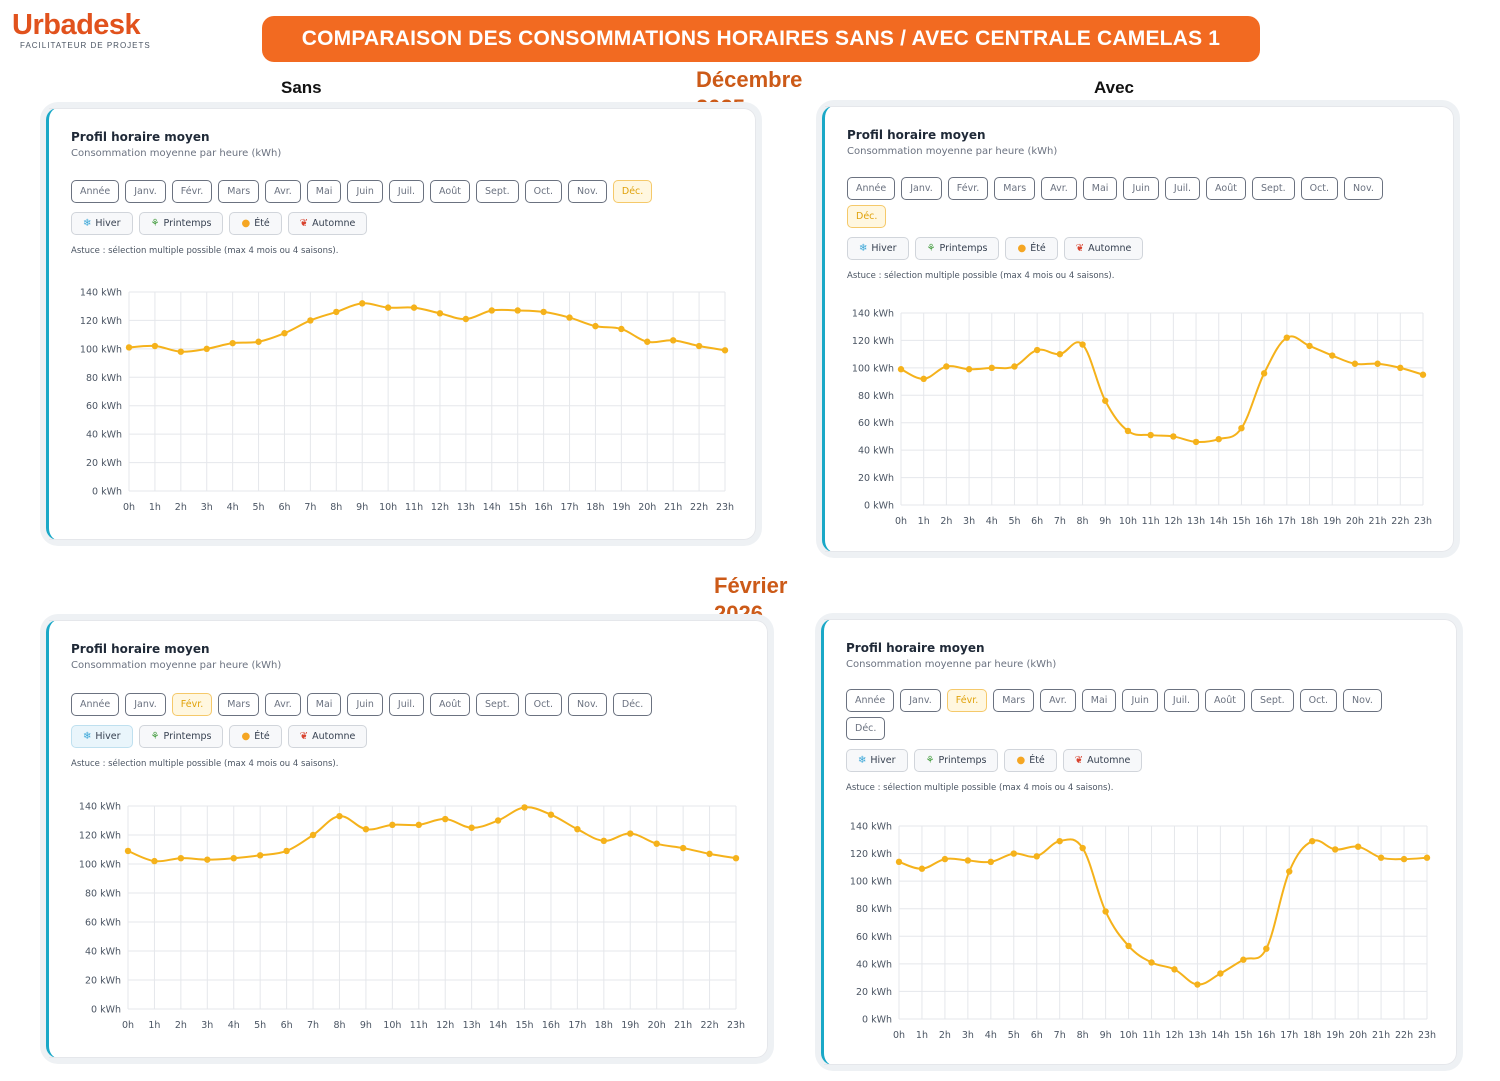 The height and width of the screenshot is (1081, 1500). Describe the element at coordinates (100, 836) in the screenshot. I see `y-tick-label: 120 kWh` at that location.